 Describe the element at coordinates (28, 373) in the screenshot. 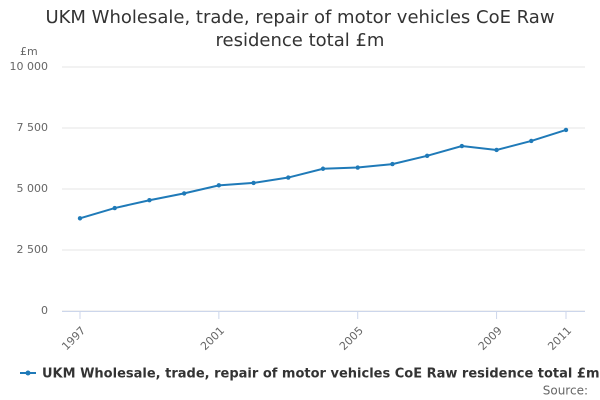

I see `legend-marker` at that location.